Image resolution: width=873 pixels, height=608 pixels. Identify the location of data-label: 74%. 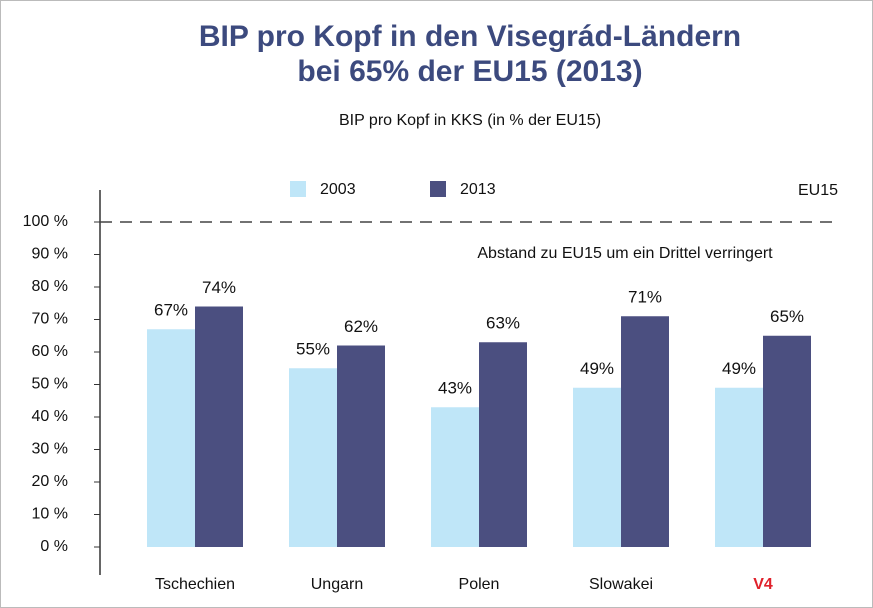
(219, 287).